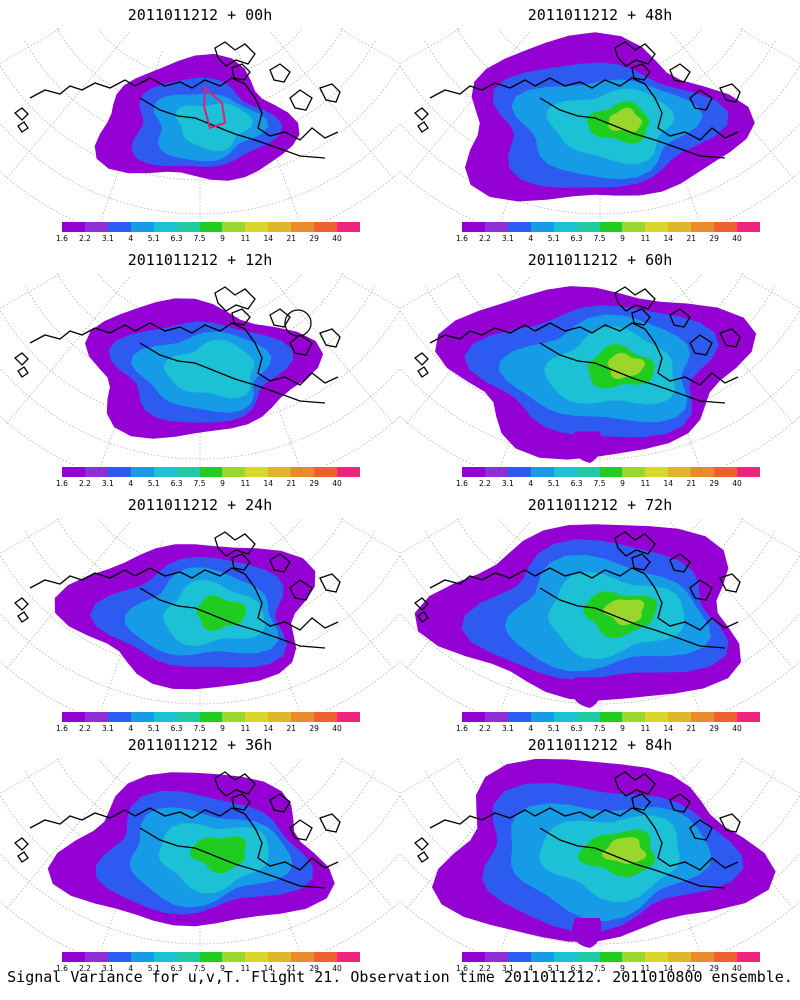  I want to click on colorbar-tick-label: 29, so click(714, 238).